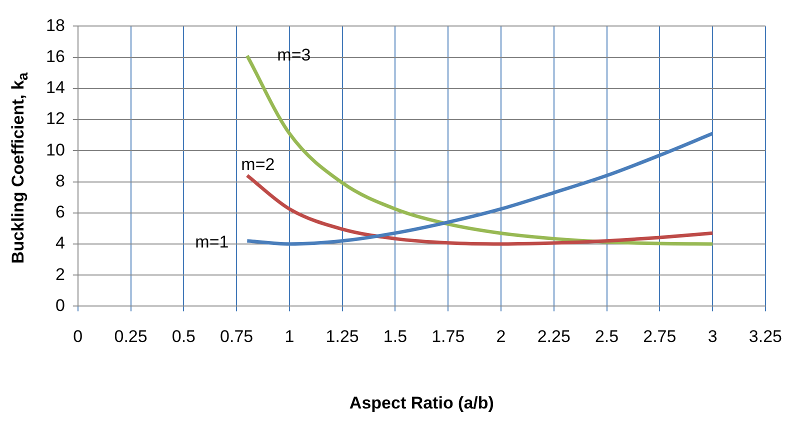 This screenshot has width=805, height=427. Describe the element at coordinates (479, 210) in the screenshot. I see `line-series` at that location.